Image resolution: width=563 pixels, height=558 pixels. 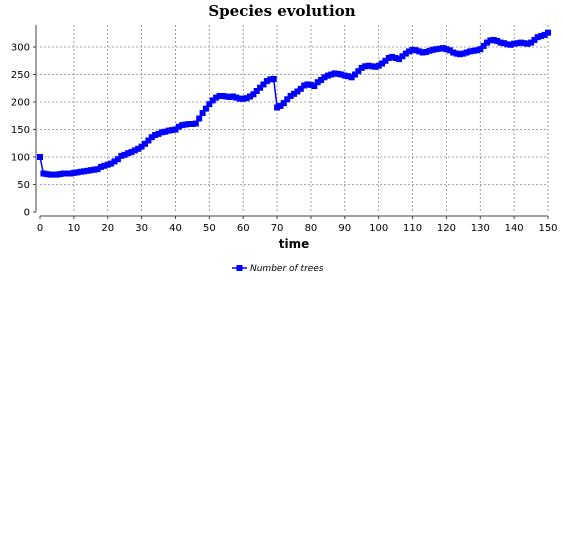 What do you see at coordinates (412, 228) in the screenshot?
I see `x-tick-label: 110` at bounding box center [412, 228].